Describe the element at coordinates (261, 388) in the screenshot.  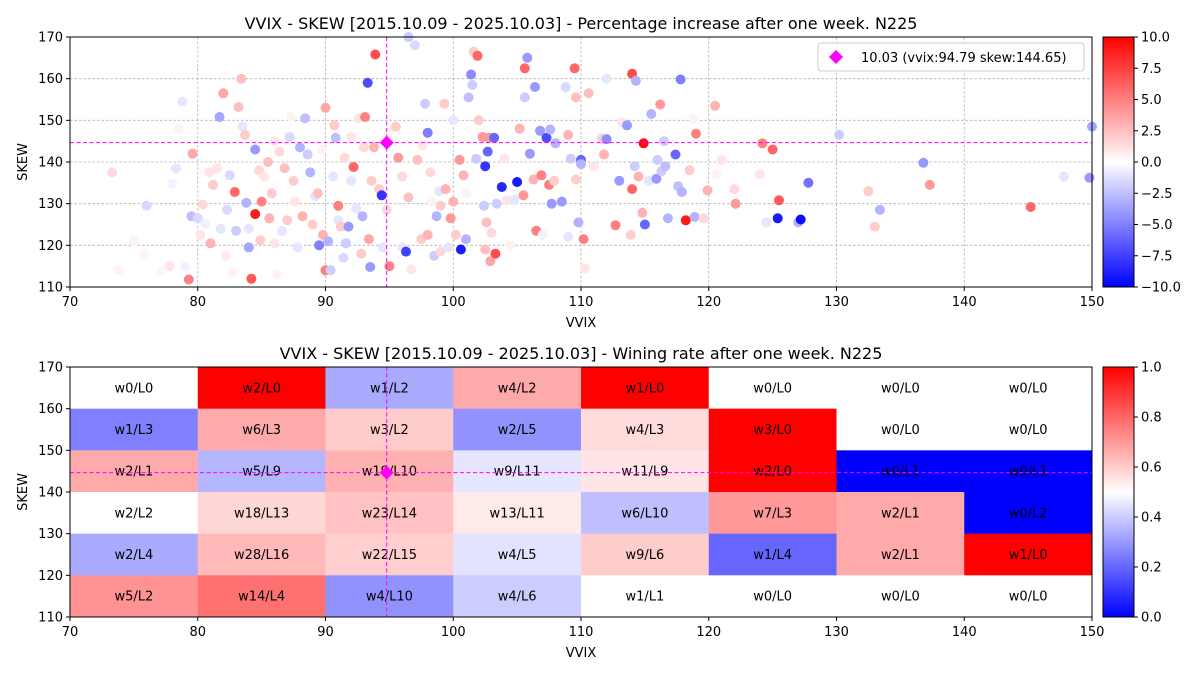
I see `heatmap-cell-label: w2/L0` at that location.